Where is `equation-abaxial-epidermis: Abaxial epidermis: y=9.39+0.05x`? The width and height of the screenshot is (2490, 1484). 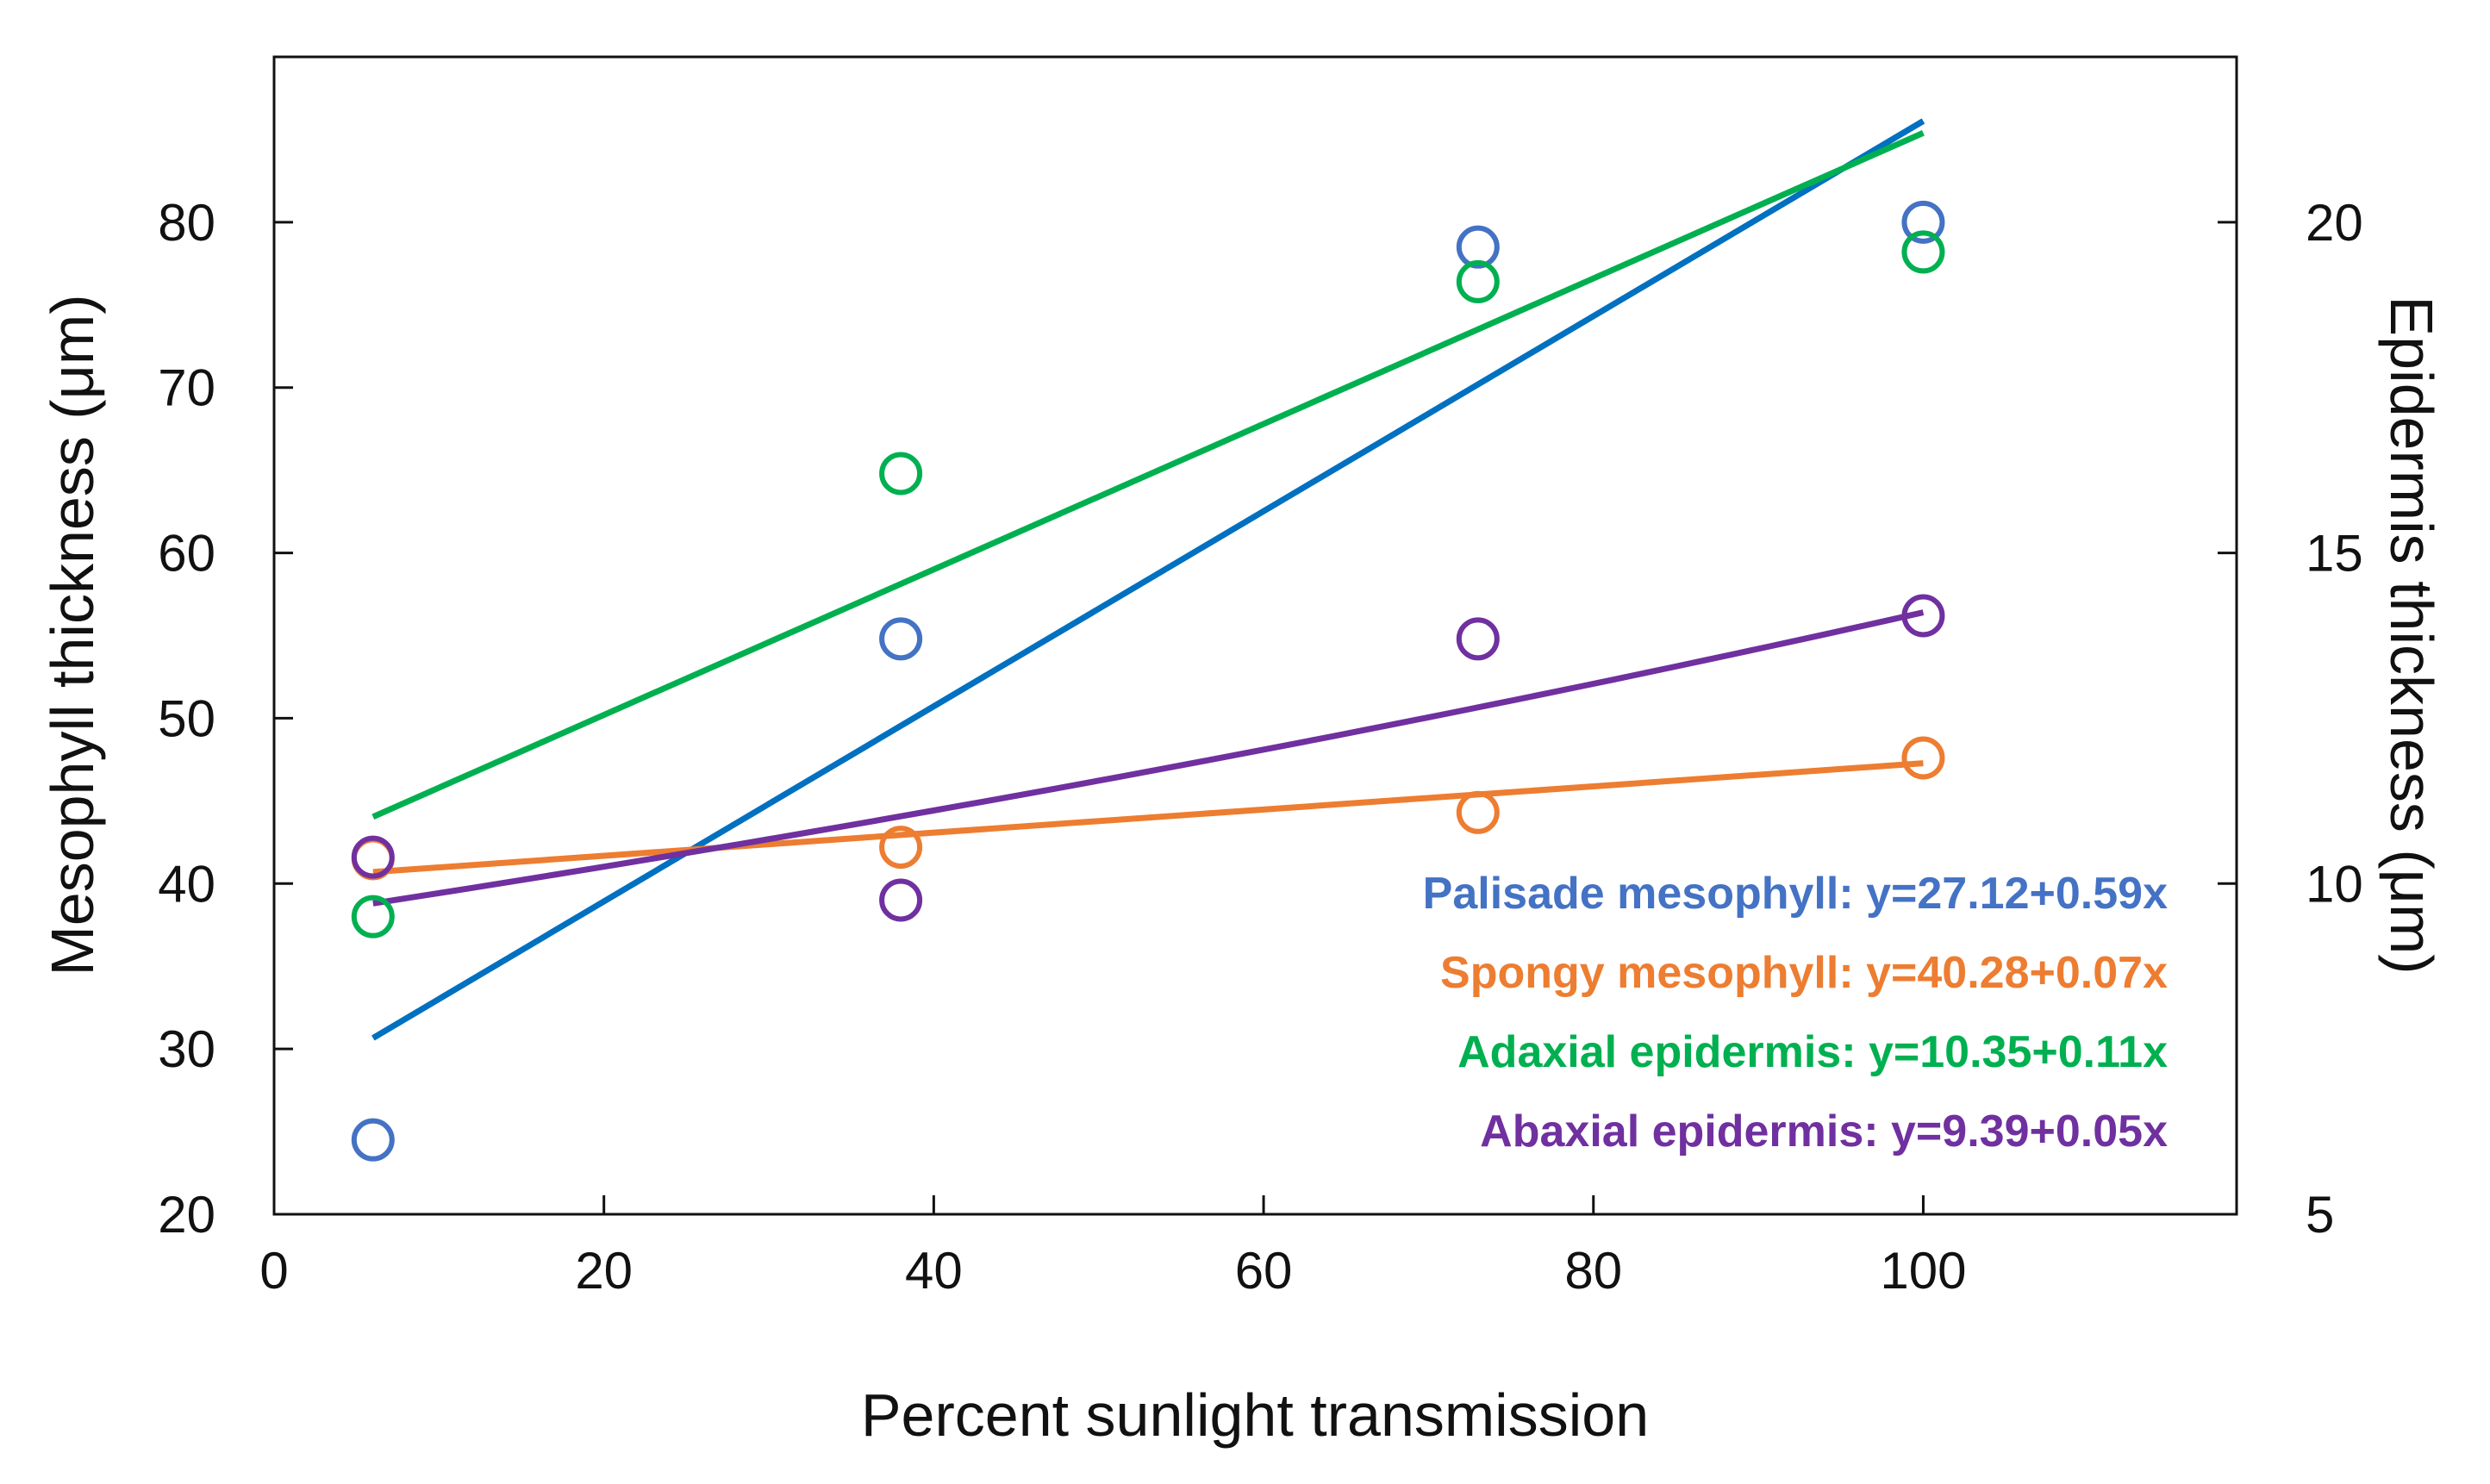
equation-abaxial-epidermis: Abaxial epidermis: y=9.39+0.05x is located at coordinates (1824, 1132).